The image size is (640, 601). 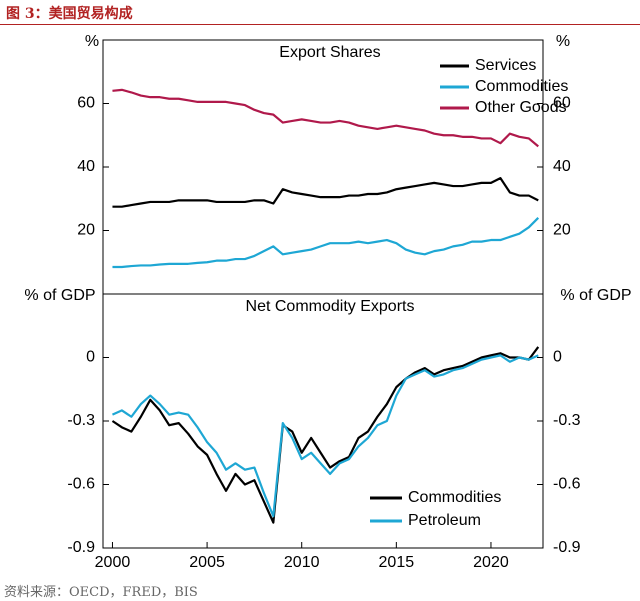 I want to click on legend-label: Services, so click(x=505, y=65).